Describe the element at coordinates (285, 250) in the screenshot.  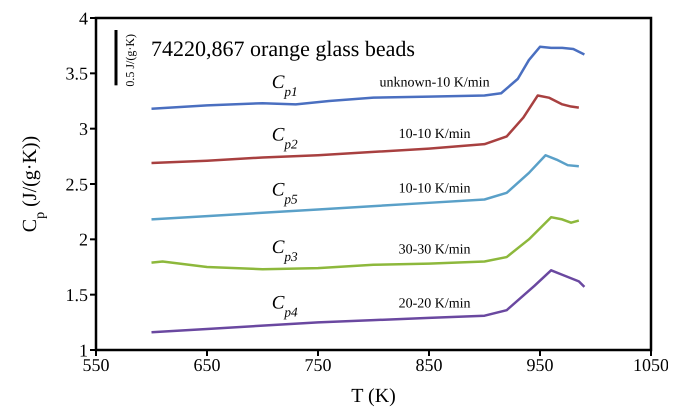
I see `annotation: C$_{p3}$` at that location.